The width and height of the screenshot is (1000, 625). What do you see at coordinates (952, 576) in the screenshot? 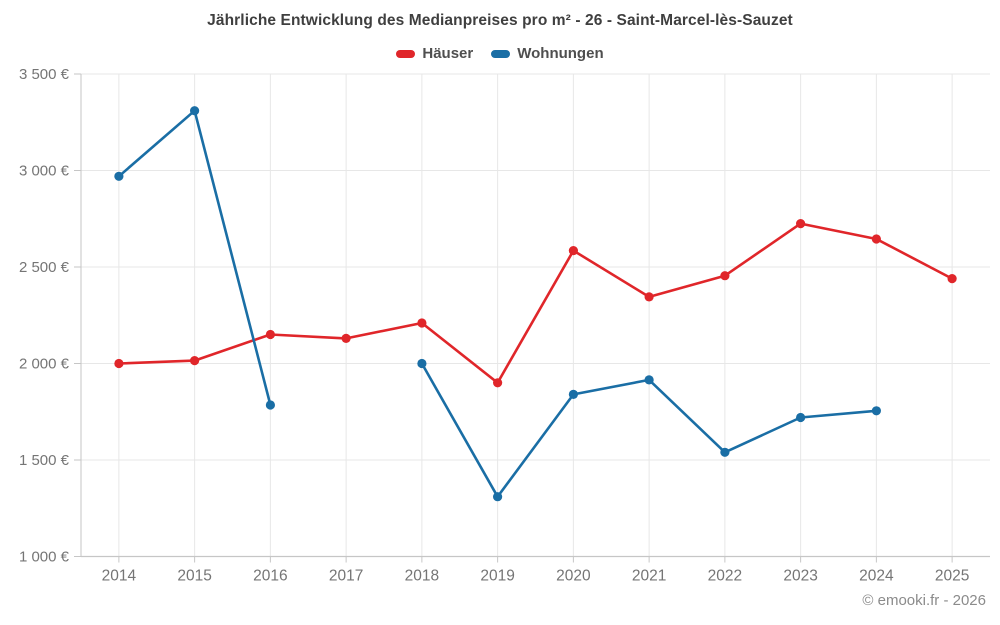
I see `x-tick-label: 2025` at bounding box center [952, 576].